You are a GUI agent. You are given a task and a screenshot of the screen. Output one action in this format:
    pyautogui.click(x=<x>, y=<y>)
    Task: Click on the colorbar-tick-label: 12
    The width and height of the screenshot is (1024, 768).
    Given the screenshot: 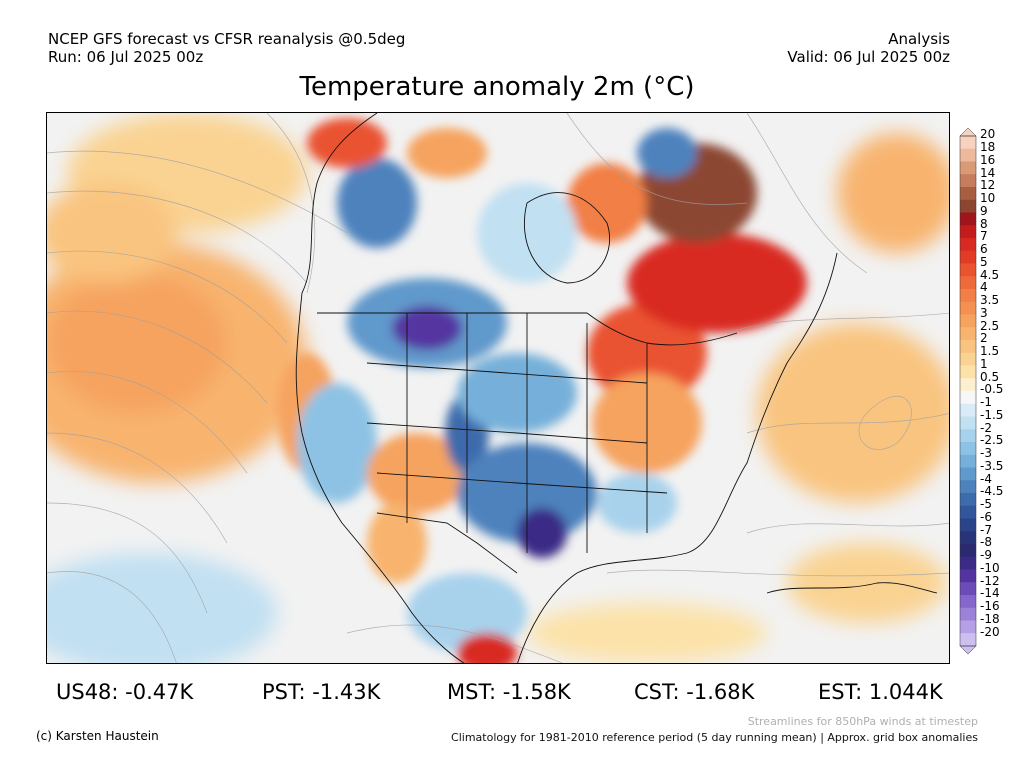 What is the action you would take?
    pyautogui.click(x=988, y=185)
    